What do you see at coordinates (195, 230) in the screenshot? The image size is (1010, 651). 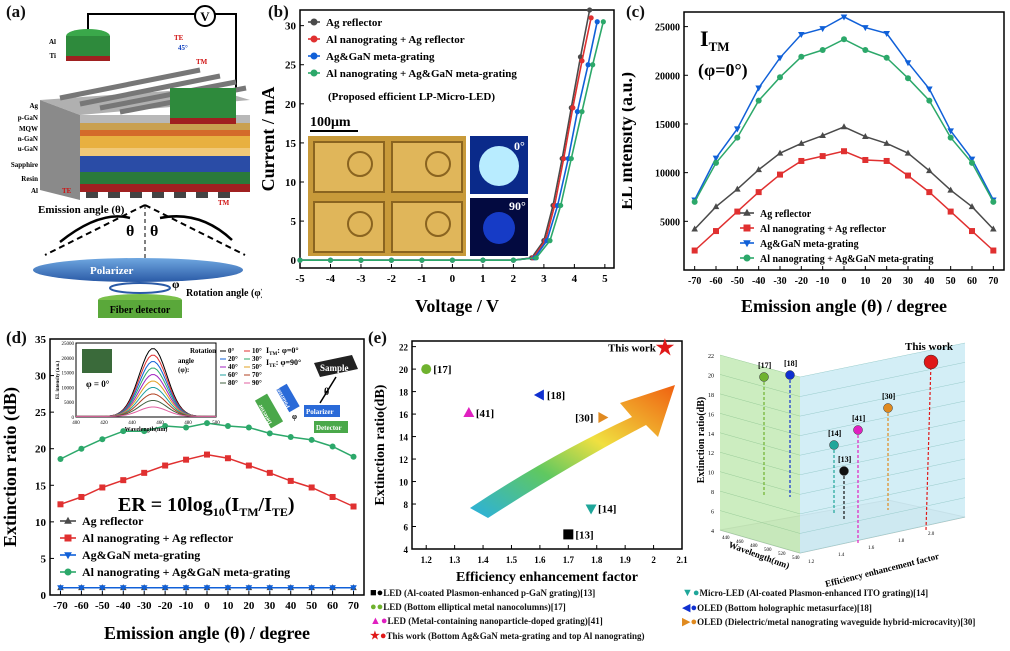 I see `cone-right` at bounding box center [195, 230].